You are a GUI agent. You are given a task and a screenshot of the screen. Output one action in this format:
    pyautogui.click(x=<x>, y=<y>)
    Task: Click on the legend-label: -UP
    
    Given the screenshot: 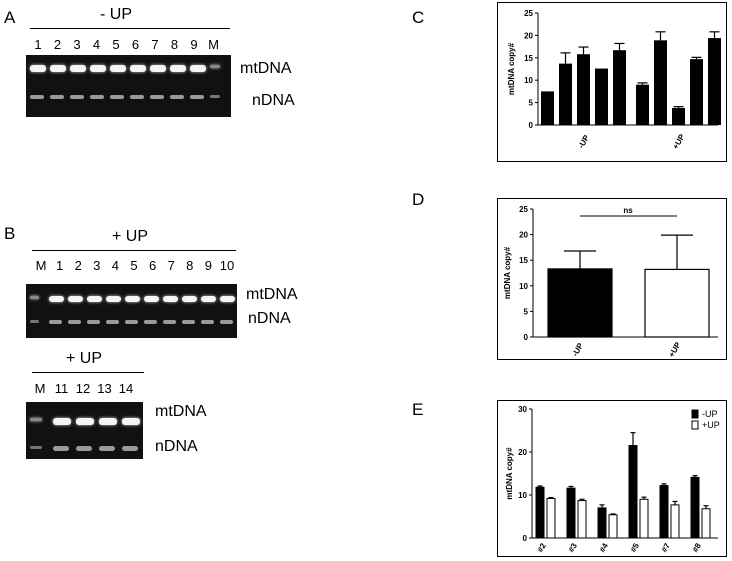 What is the action you would take?
    pyautogui.click(x=710, y=414)
    